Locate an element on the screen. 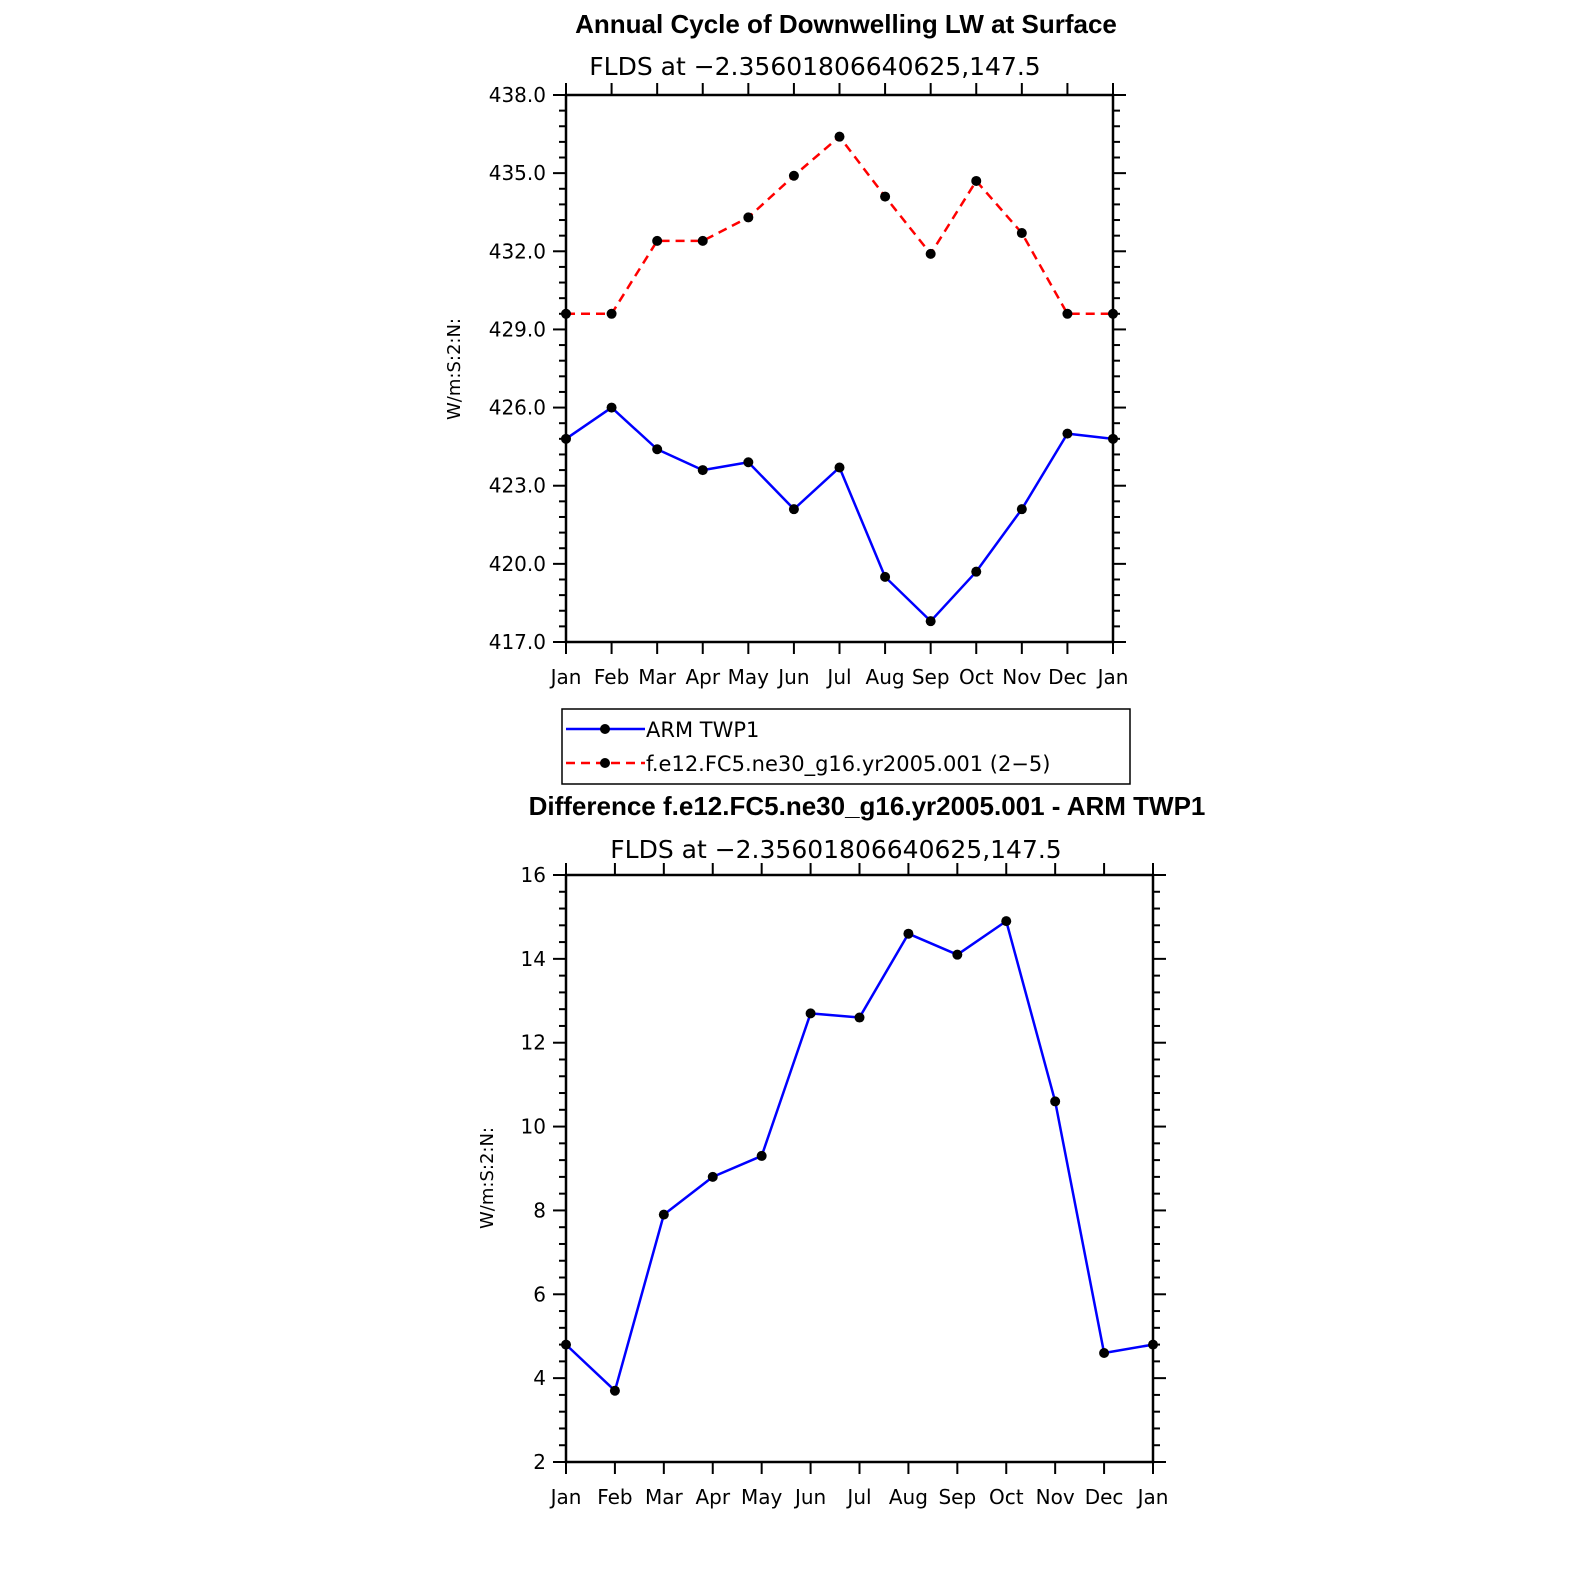  y-tick-label: 420.0 is located at coordinates (517, 564).